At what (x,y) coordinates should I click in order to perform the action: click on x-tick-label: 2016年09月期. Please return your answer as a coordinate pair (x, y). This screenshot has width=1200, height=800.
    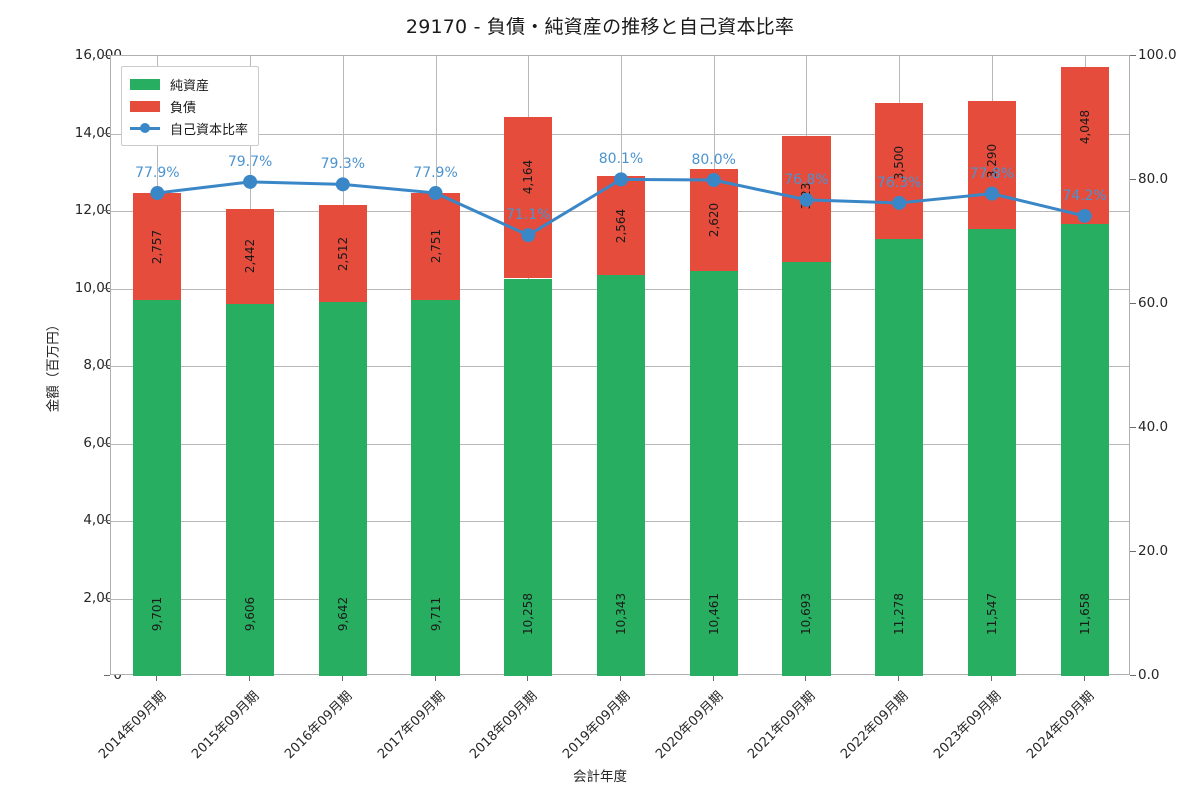
    Looking at the image, I should click on (318, 725).